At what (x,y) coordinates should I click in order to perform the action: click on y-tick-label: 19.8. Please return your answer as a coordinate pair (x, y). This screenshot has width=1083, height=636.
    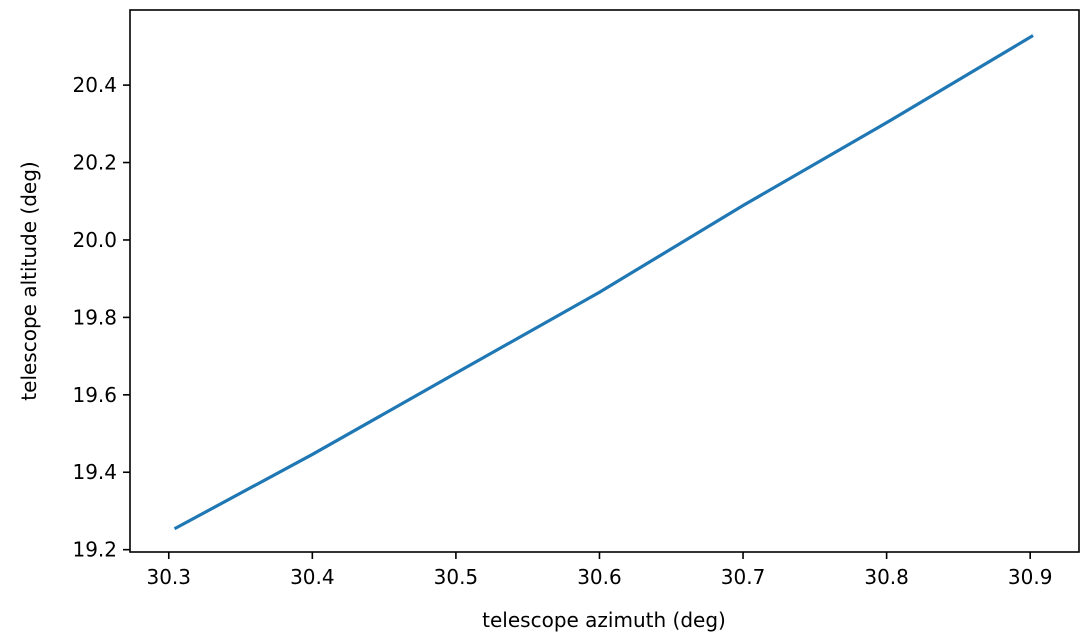
    Looking at the image, I should click on (94, 317).